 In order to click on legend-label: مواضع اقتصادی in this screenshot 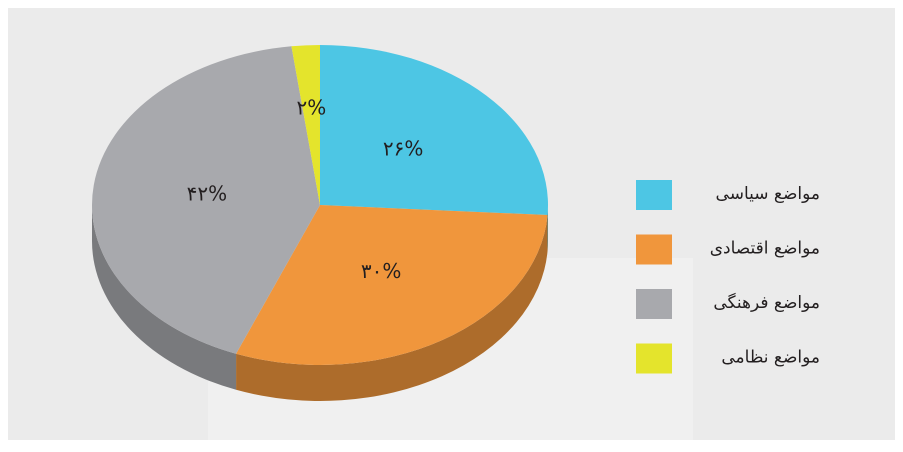, I will do `click(765, 249)`.